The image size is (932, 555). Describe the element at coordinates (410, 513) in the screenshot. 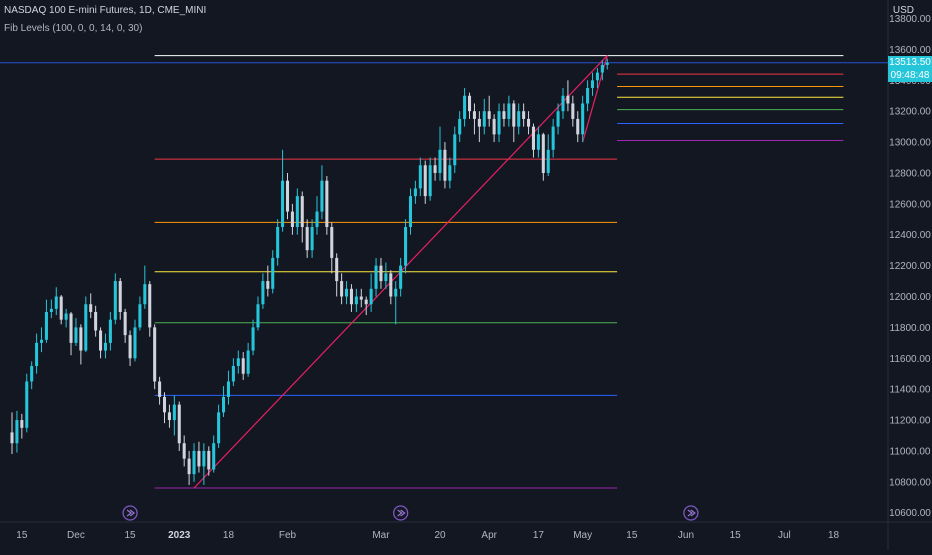

I see `event-markers` at that location.